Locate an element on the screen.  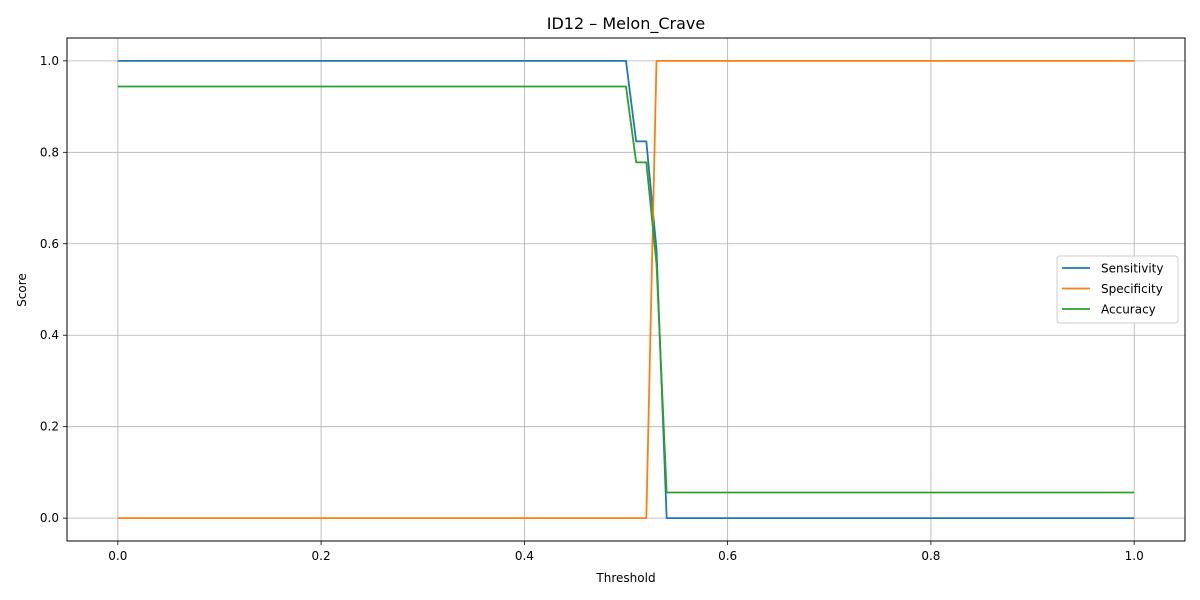
x-tick-label: 0.6 is located at coordinates (727, 556).